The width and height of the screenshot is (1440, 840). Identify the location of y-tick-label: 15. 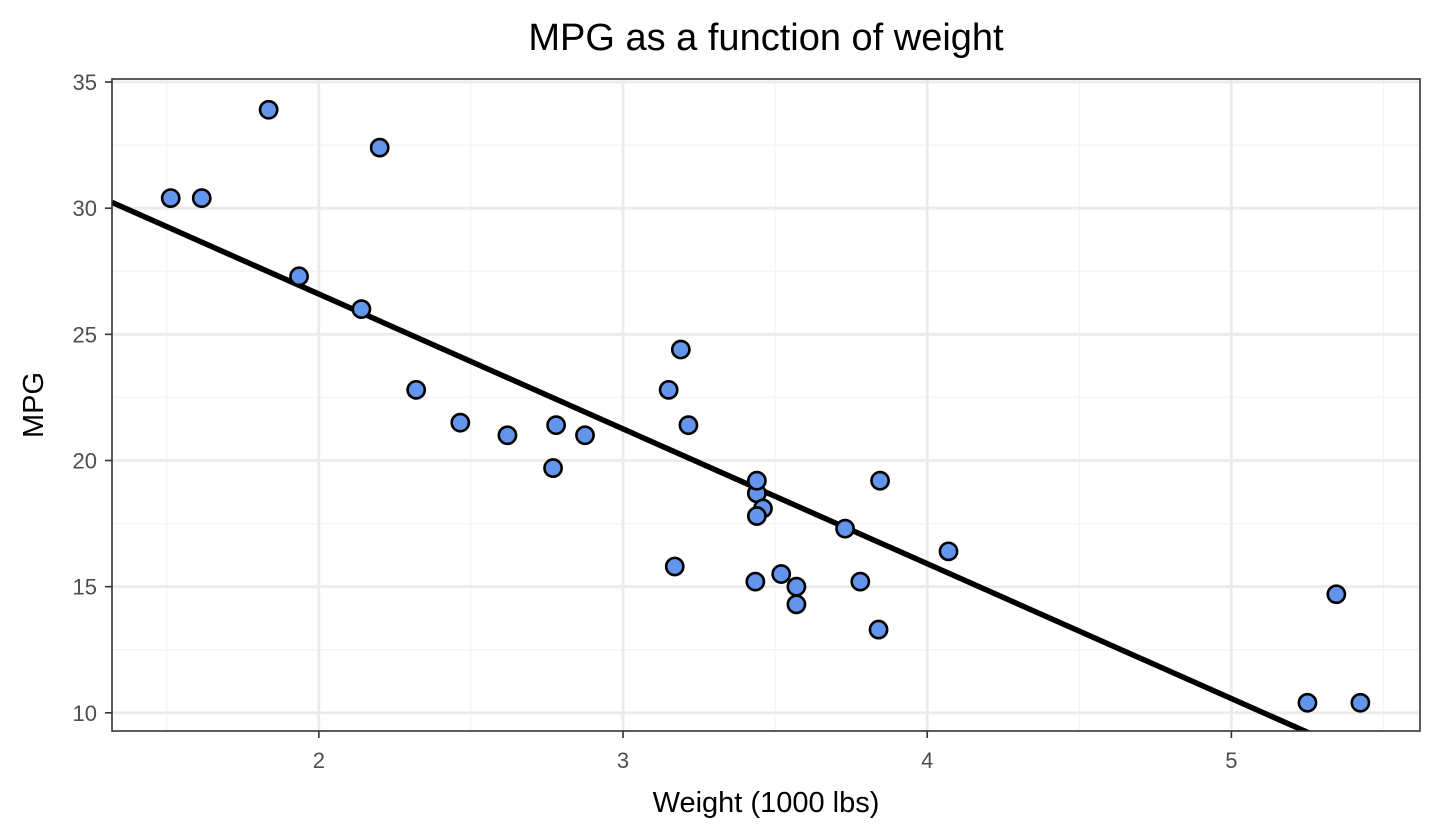
(85, 587).